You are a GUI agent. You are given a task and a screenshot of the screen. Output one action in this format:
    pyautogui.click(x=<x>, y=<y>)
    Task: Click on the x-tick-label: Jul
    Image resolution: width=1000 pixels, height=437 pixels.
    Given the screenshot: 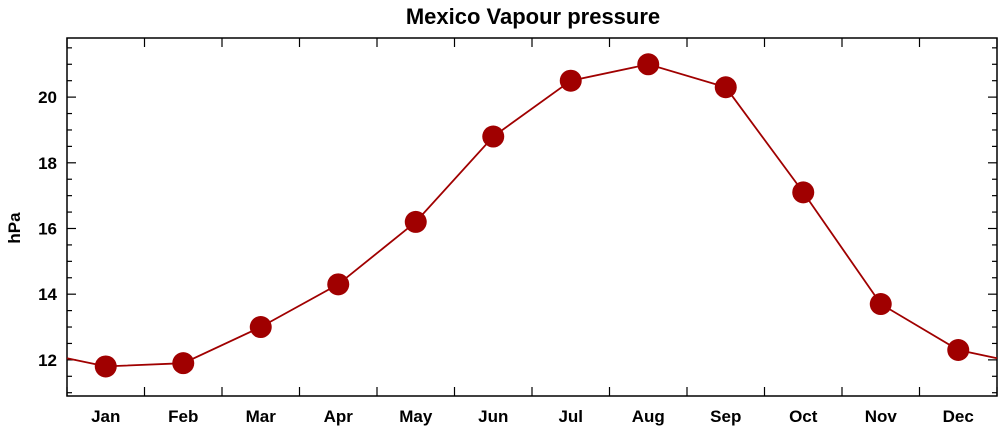 What is the action you would take?
    pyautogui.click(x=570, y=416)
    